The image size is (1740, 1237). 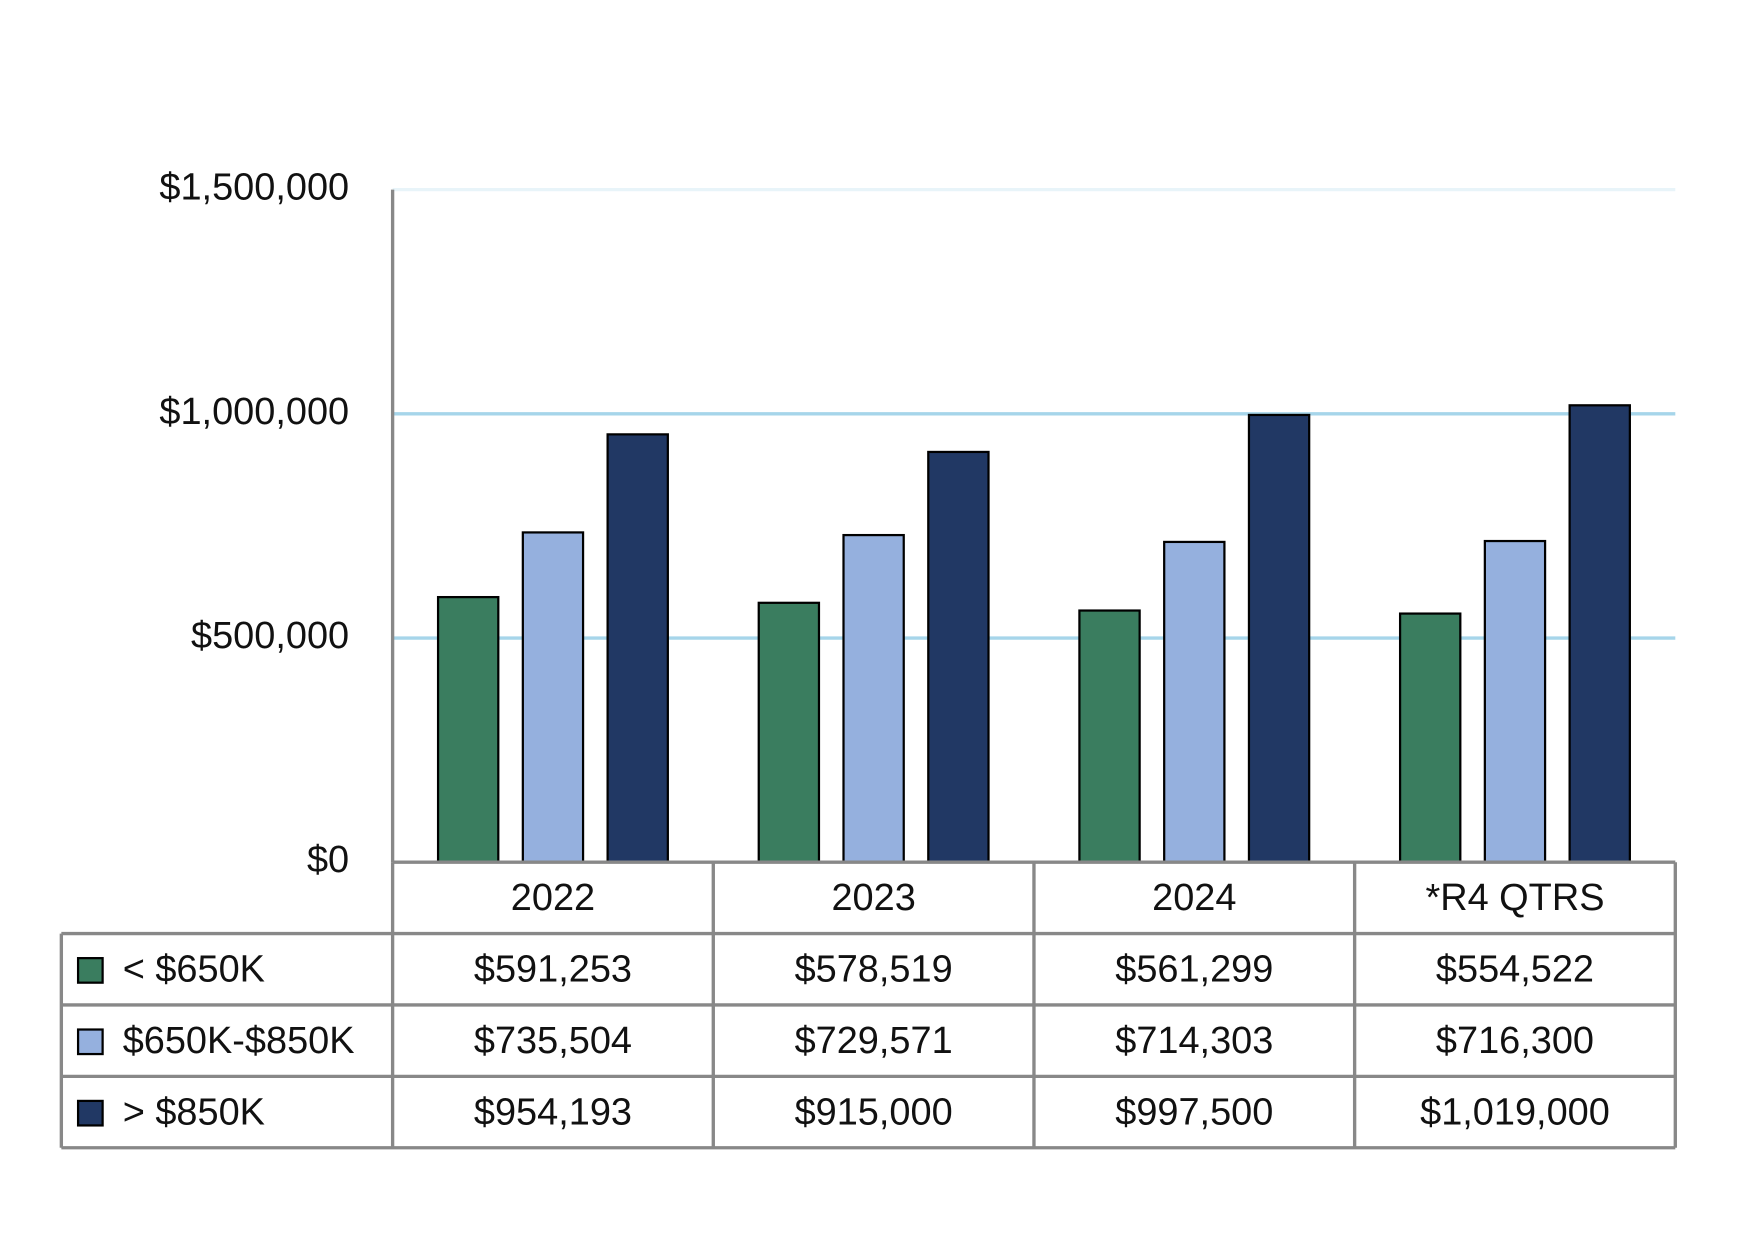 What do you see at coordinates (873, 898) in the screenshot?
I see `x-tick-label: 2023` at bounding box center [873, 898].